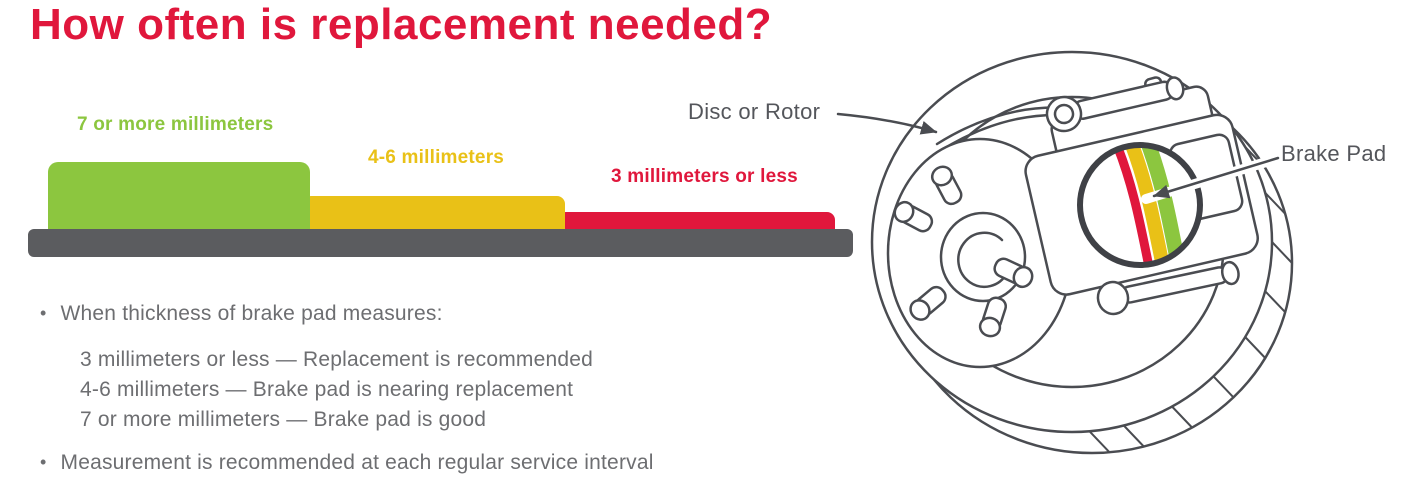 The height and width of the screenshot is (479, 1410). Describe the element at coordinates (754, 111) in the screenshot. I see `disc-rotor-label: Disc or Rotor` at that location.